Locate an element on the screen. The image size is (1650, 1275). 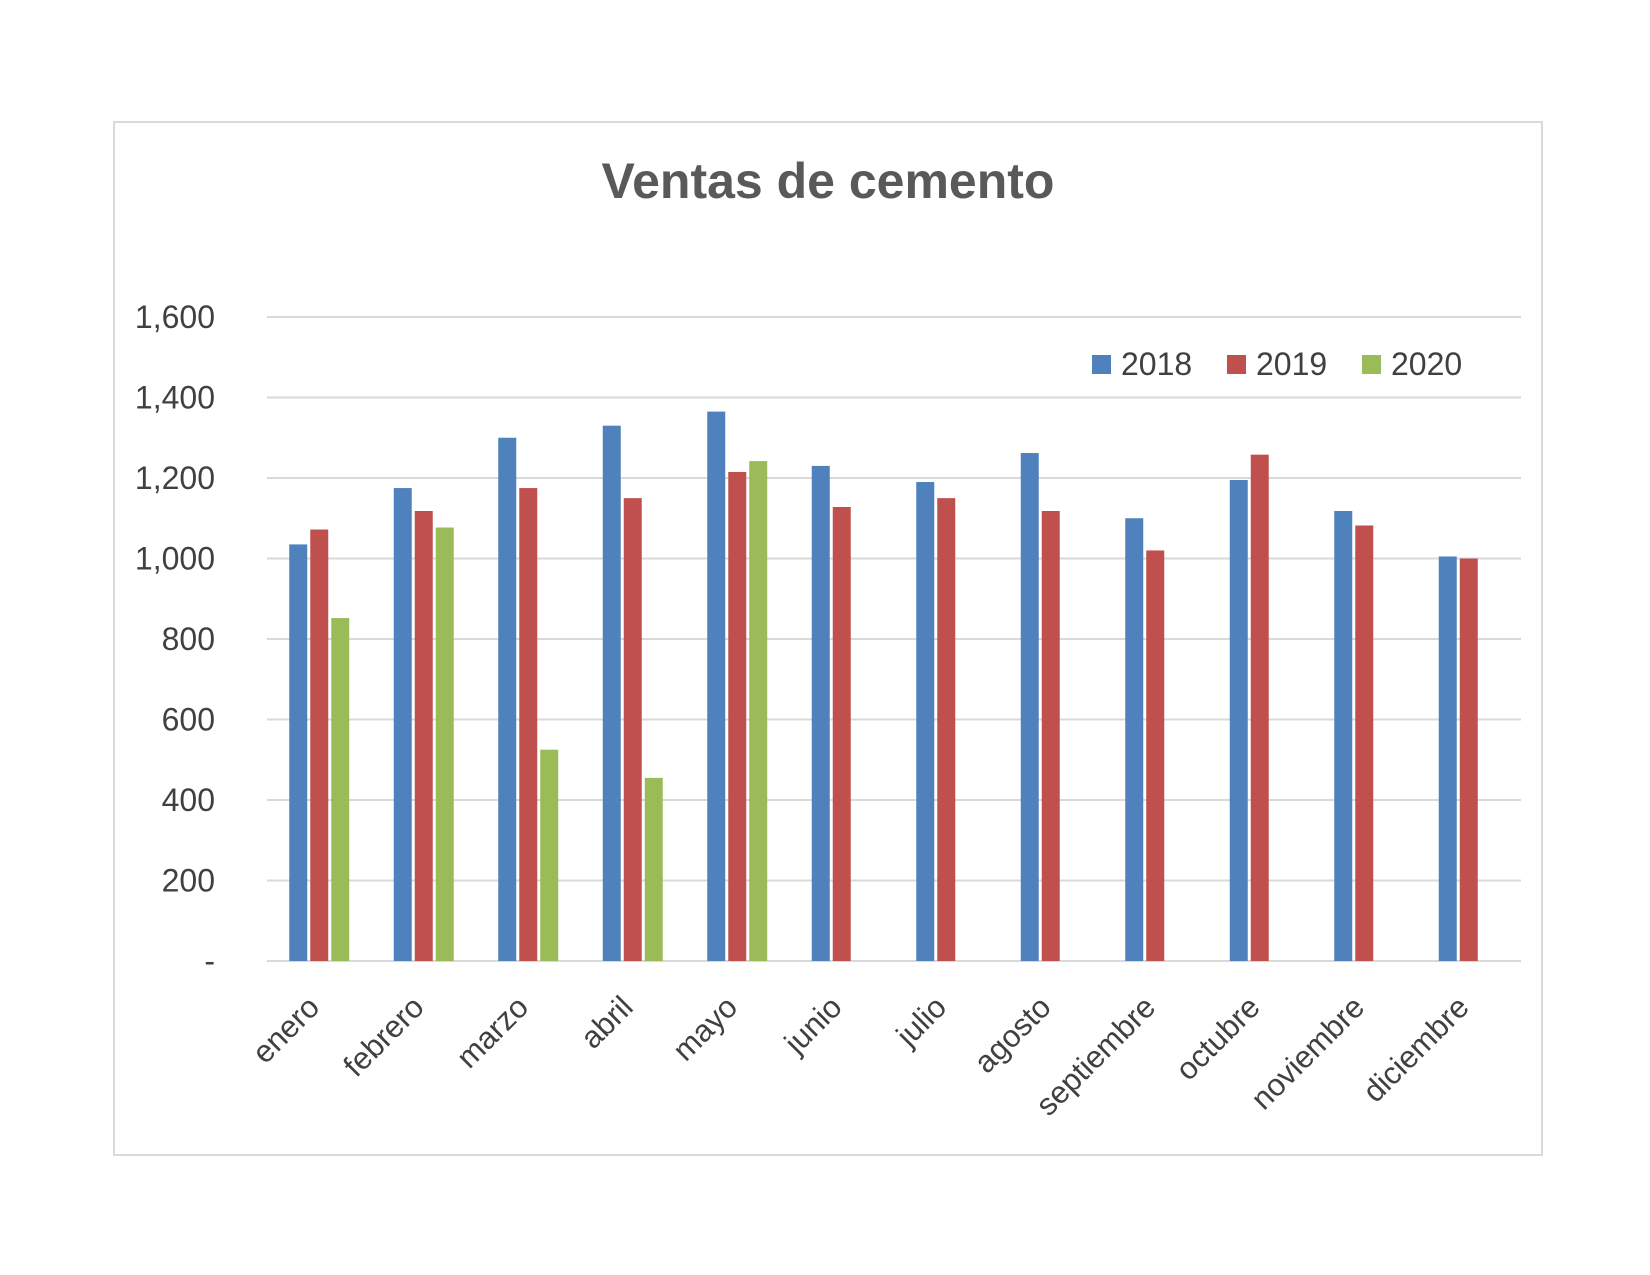
bar-2018-febrero is located at coordinates (402, 724).